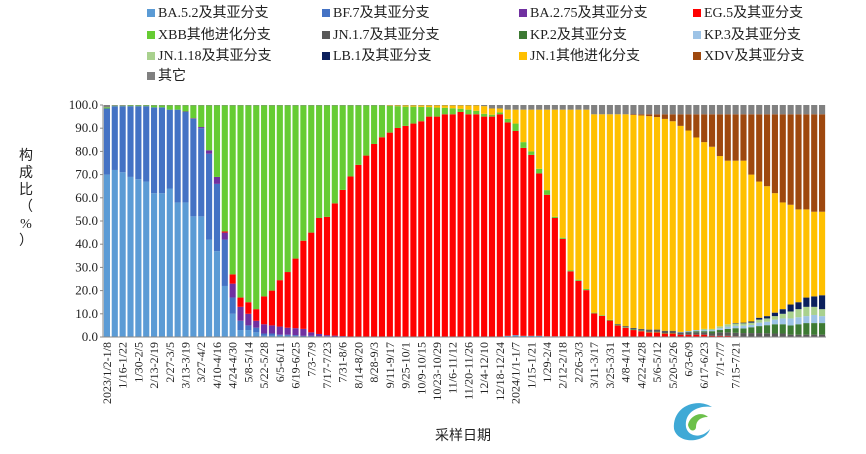 This screenshot has width=866, height=454. I want to click on x-tick-label: 4/22-4/28, so click(641, 365).